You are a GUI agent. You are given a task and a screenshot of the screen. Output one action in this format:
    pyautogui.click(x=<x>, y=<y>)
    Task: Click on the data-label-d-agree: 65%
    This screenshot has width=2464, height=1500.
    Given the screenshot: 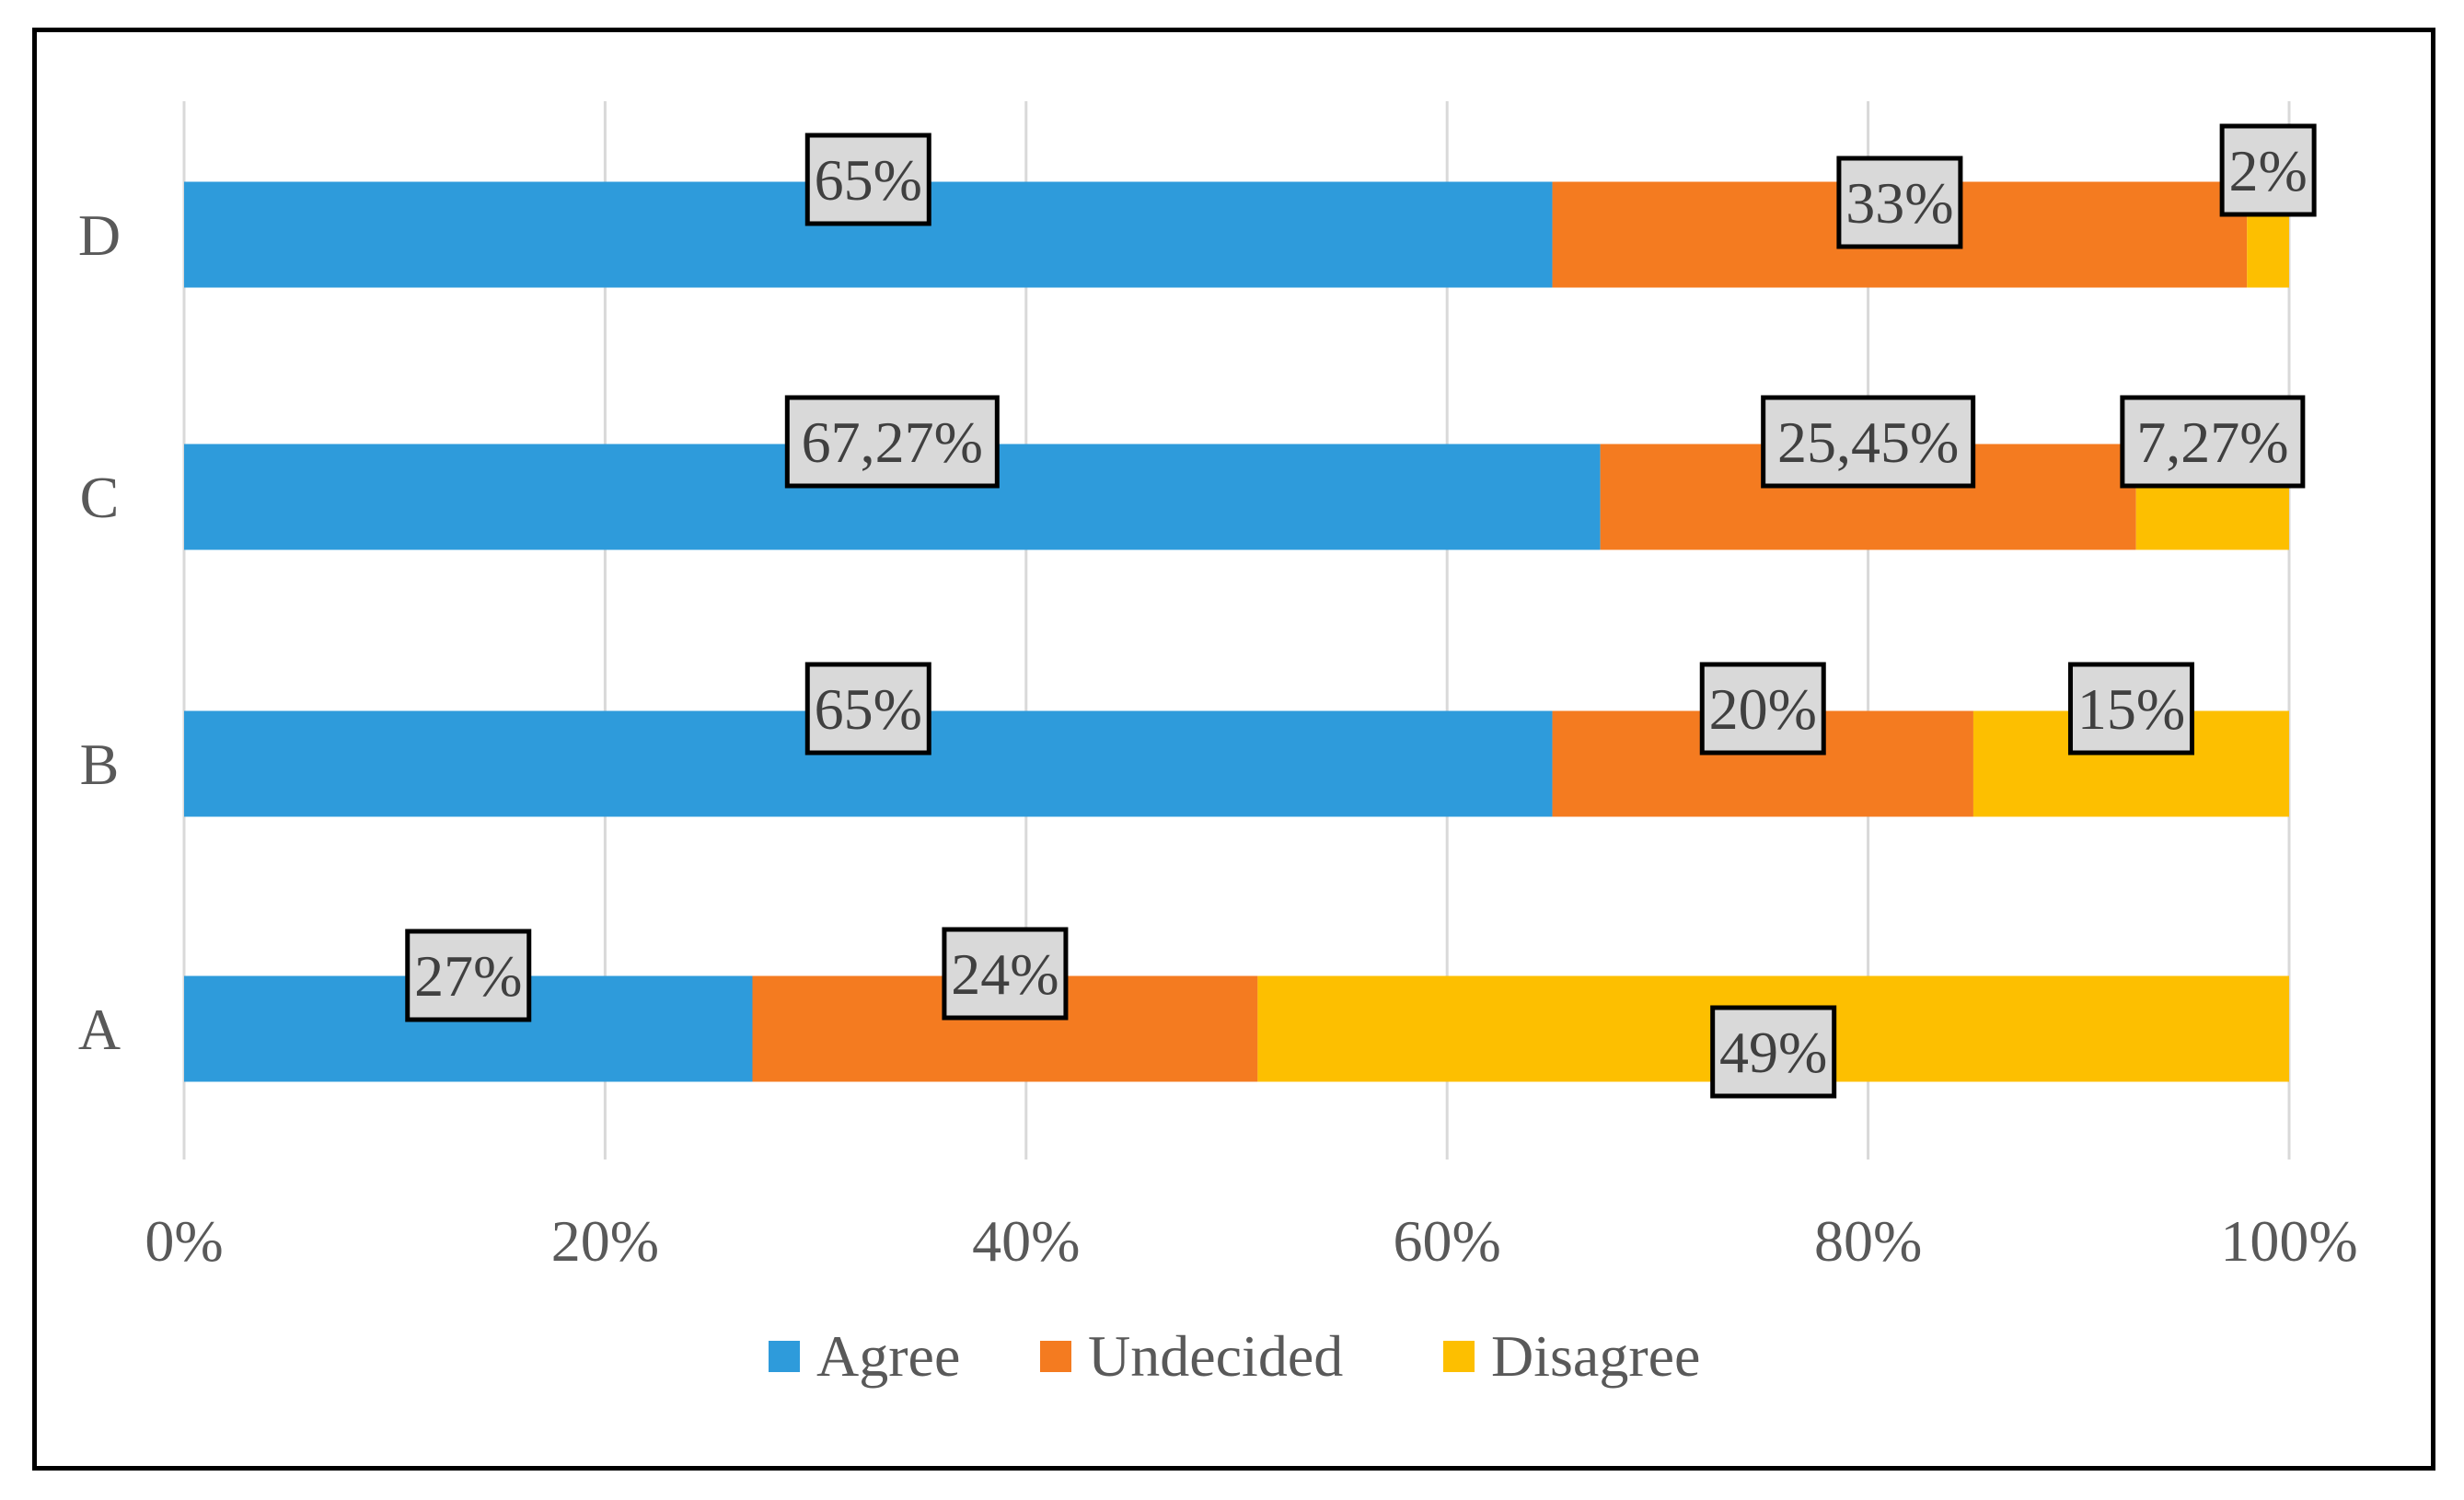 What is the action you would take?
    pyautogui.click(x=868, y=179)
    